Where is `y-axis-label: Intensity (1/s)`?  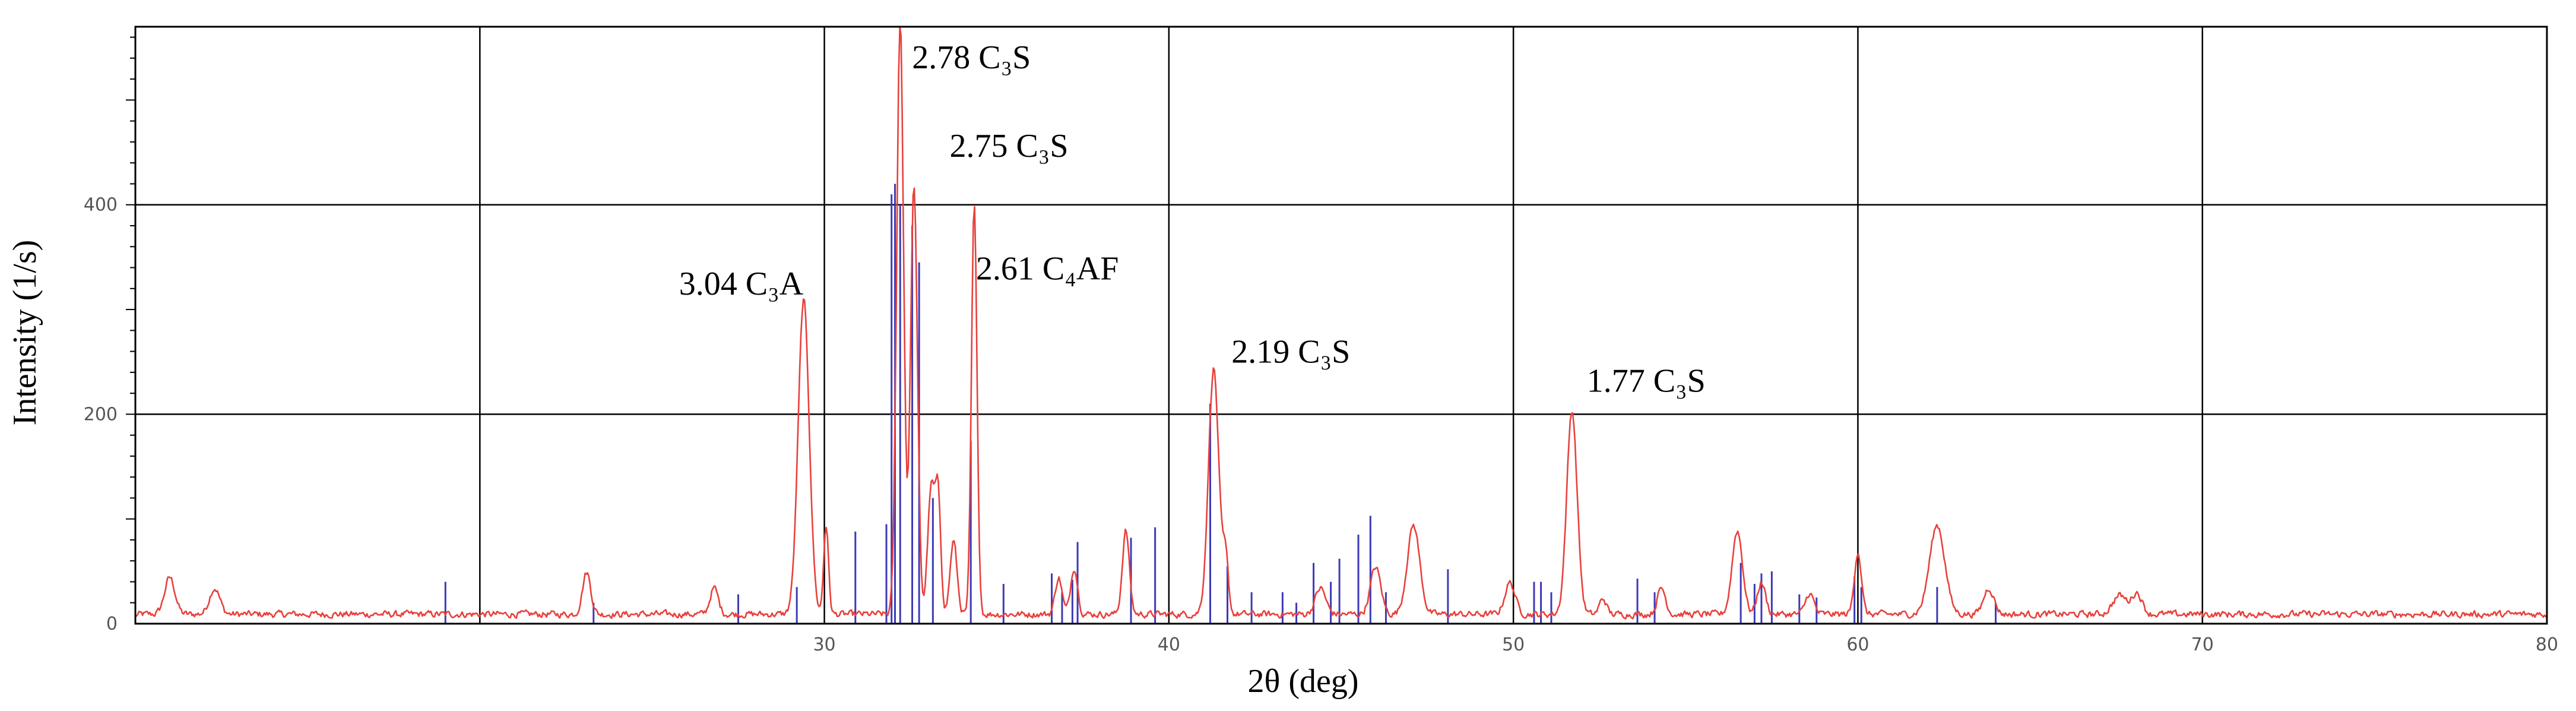 y-axis-label: Intensity (1/s) is located at coordinates (25, 333).